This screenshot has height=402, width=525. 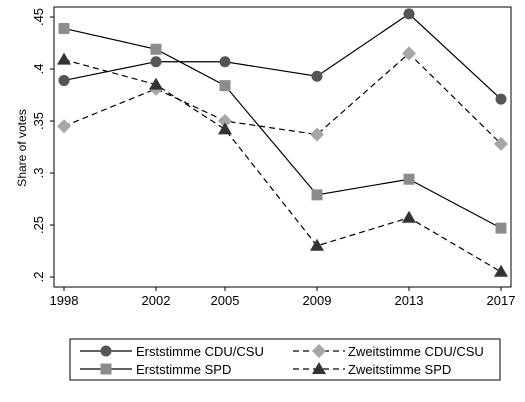 What do you see at coordinates (409, 300) in the screenshot?
I see `x-tick-label: 2013` at bounding box center [409, 300].